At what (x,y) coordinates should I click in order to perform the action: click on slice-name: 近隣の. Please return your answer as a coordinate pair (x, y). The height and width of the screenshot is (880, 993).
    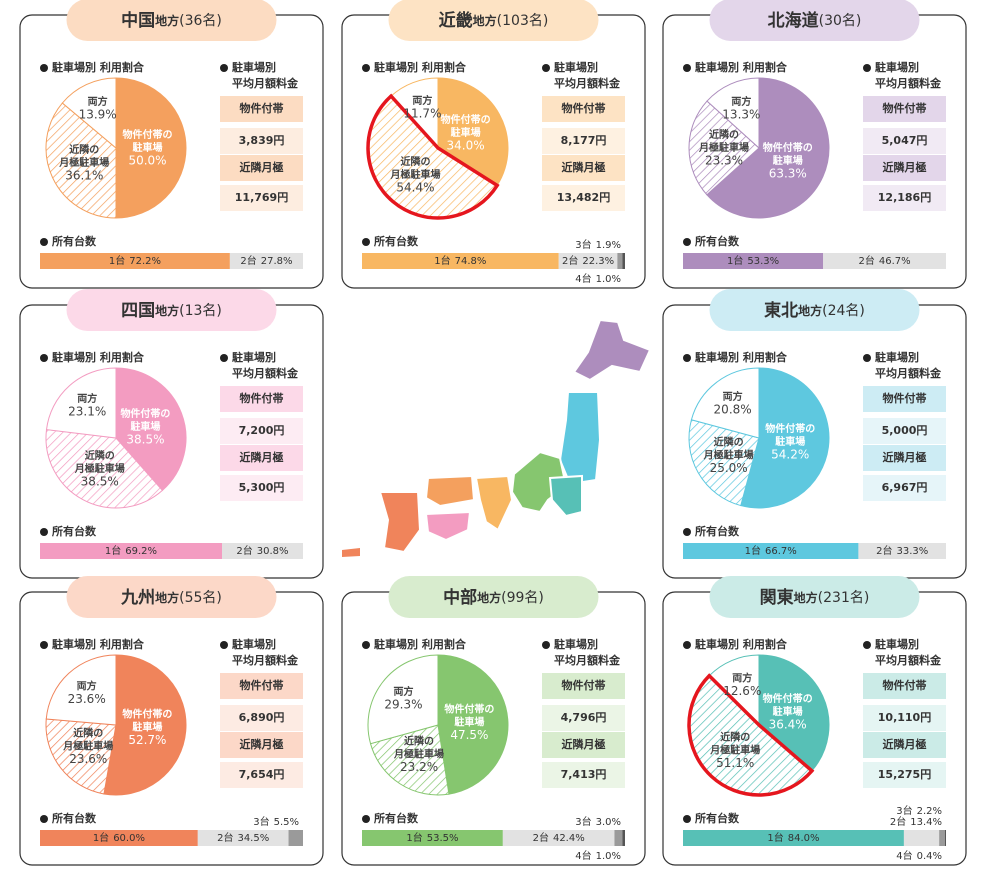
    Looking at the image, I should click on (84, 149).